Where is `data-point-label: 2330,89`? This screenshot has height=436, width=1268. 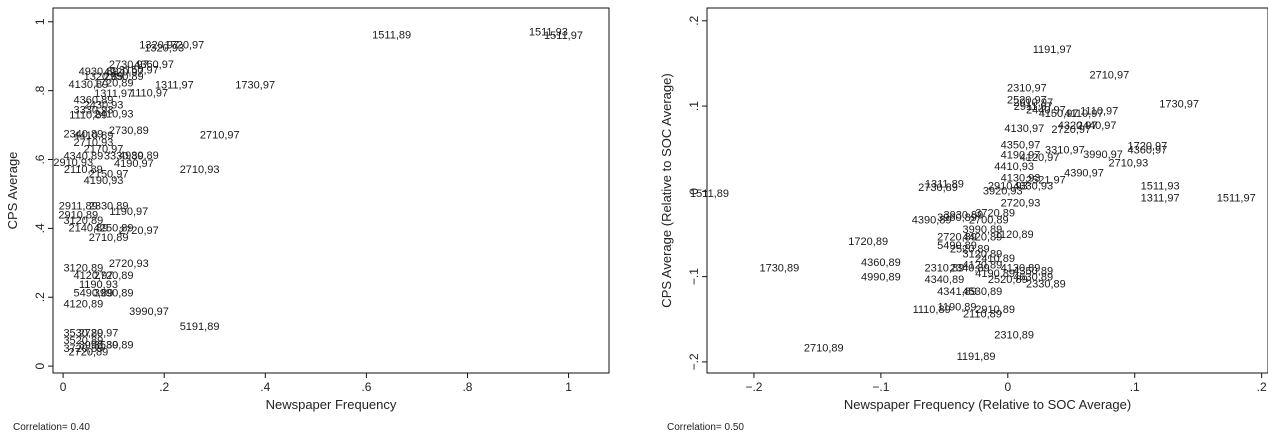 data-point-label: 2330,89 is located at coordinates (1046, 284).